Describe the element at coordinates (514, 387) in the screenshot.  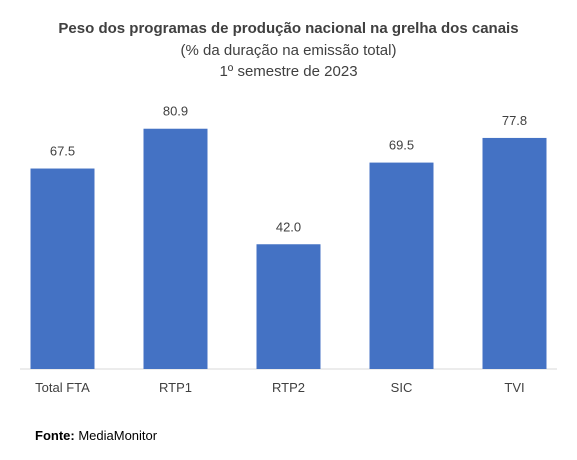
I see `x-tick-label: TVI` at that location.